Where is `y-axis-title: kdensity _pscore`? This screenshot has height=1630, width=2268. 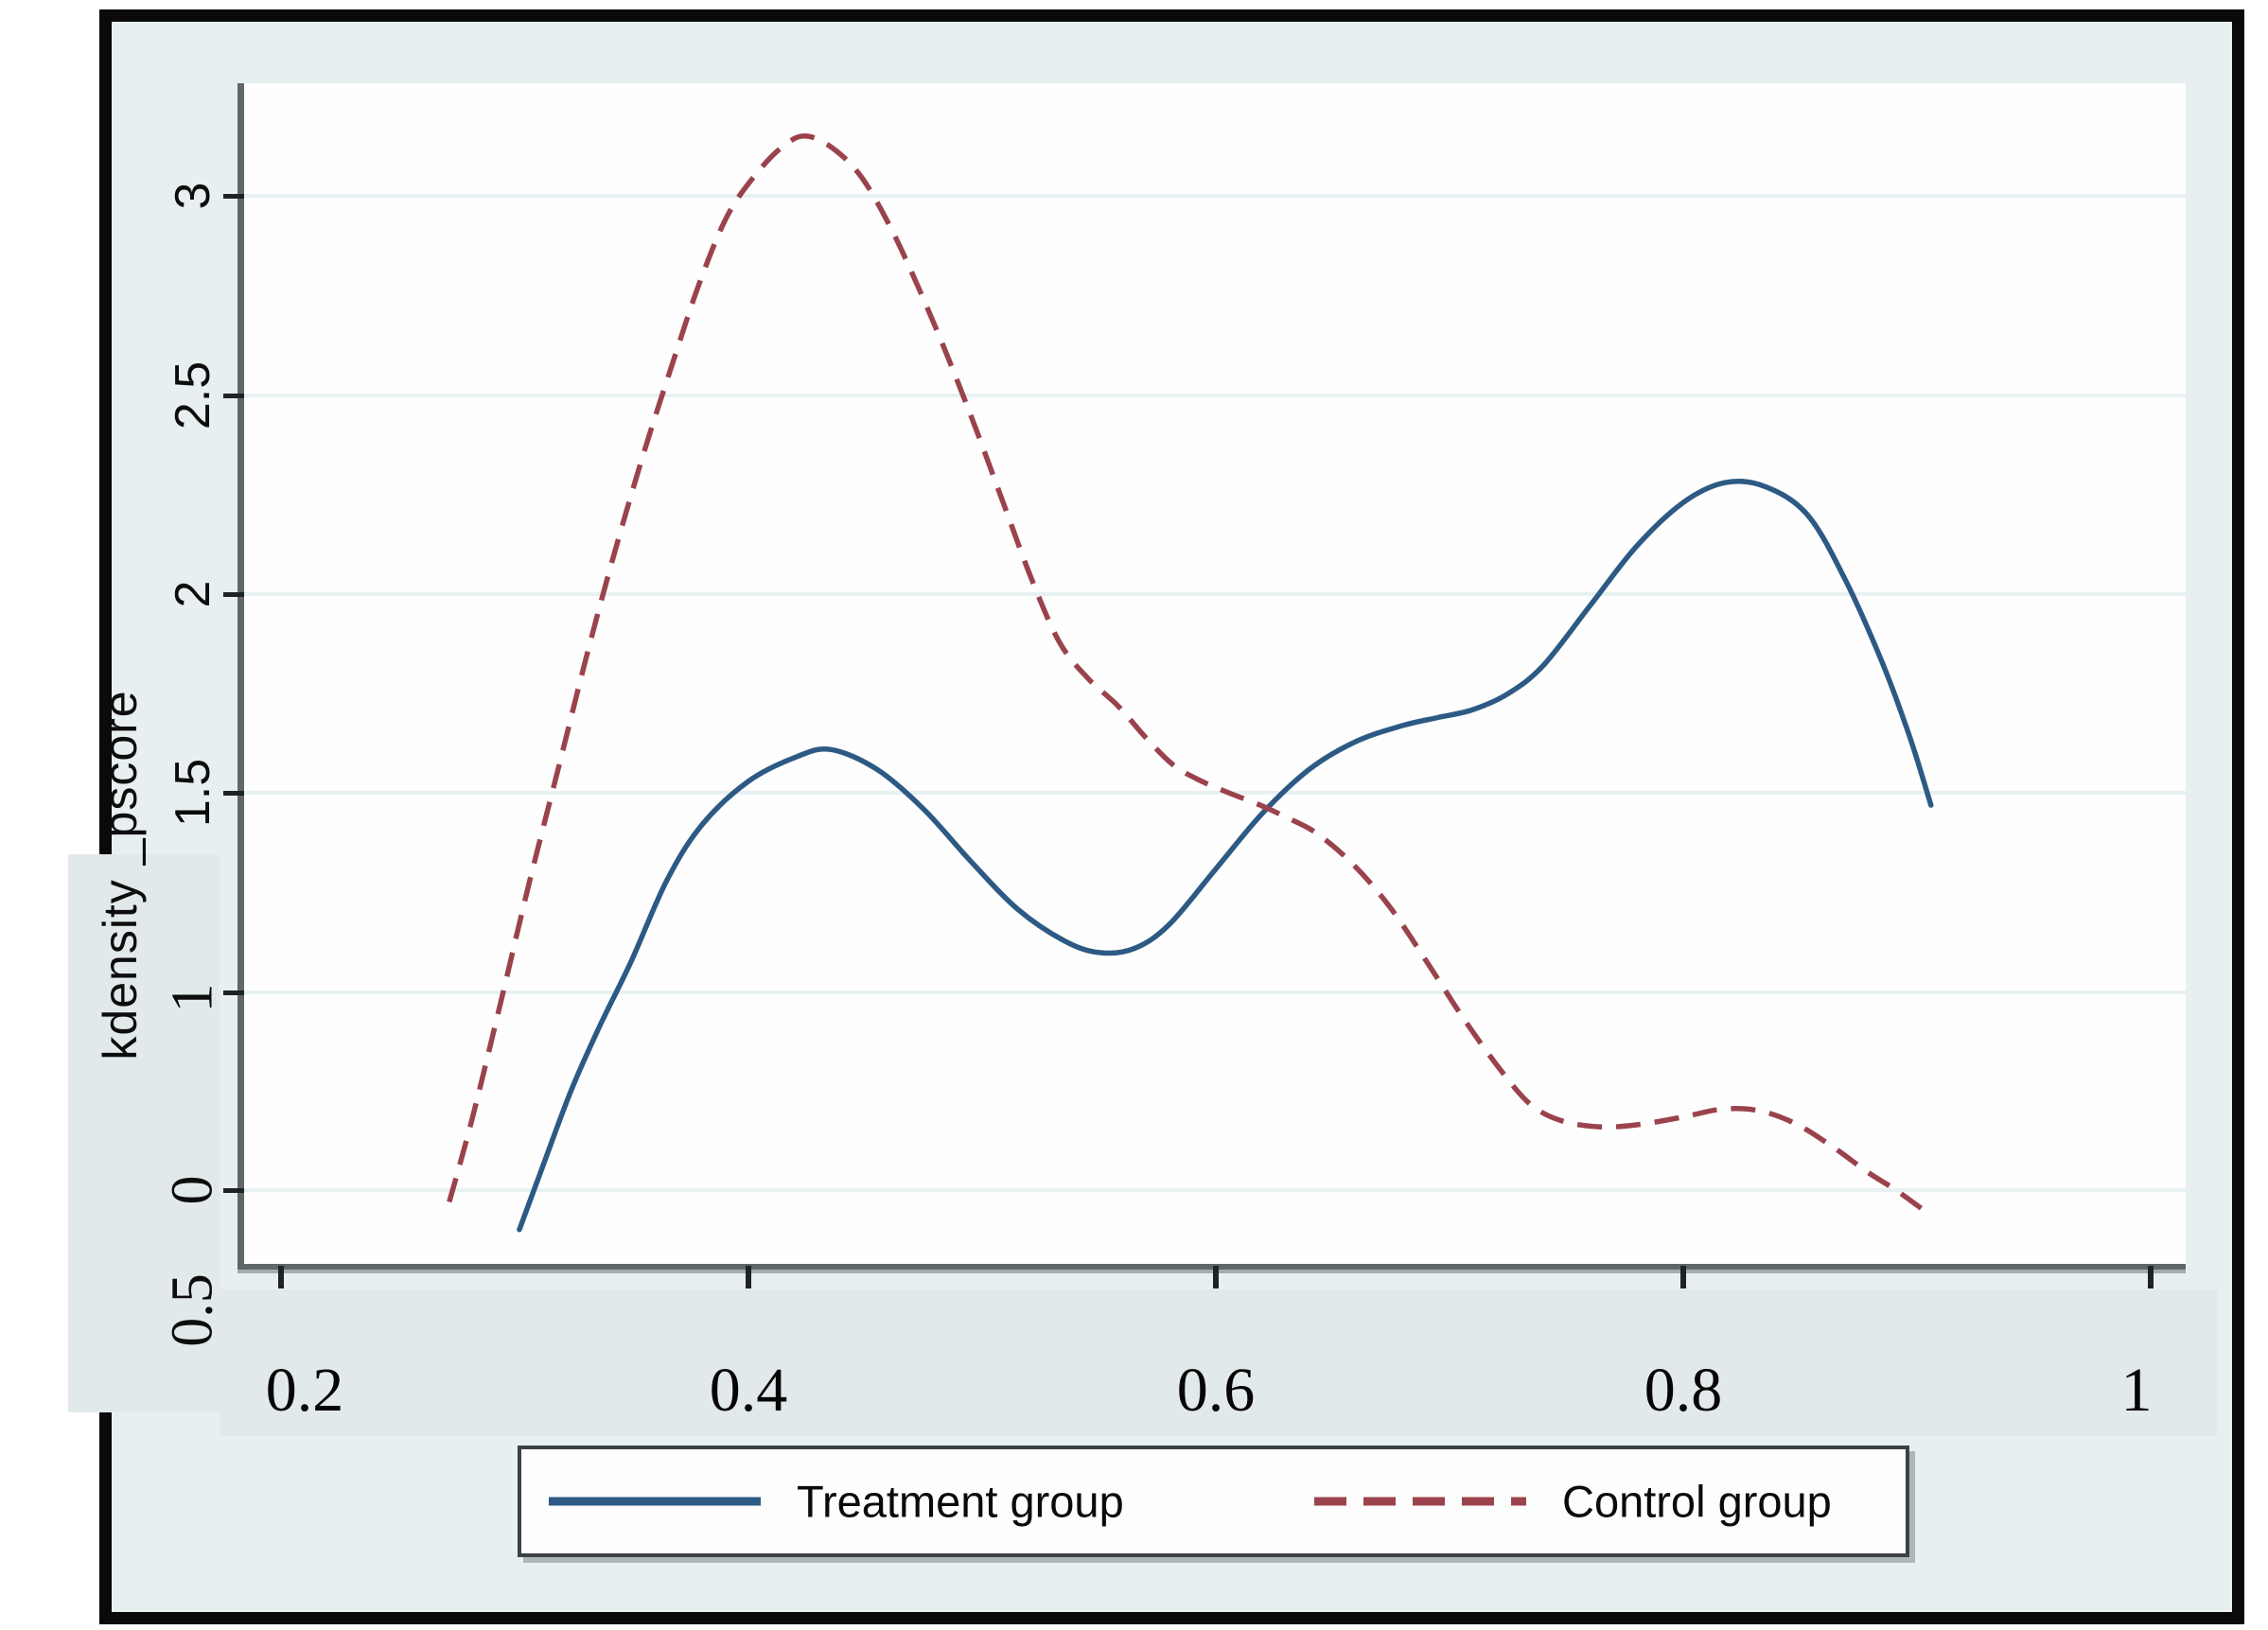
y-axis-title: kdensity _pscore is located at coordinates (120, 875).